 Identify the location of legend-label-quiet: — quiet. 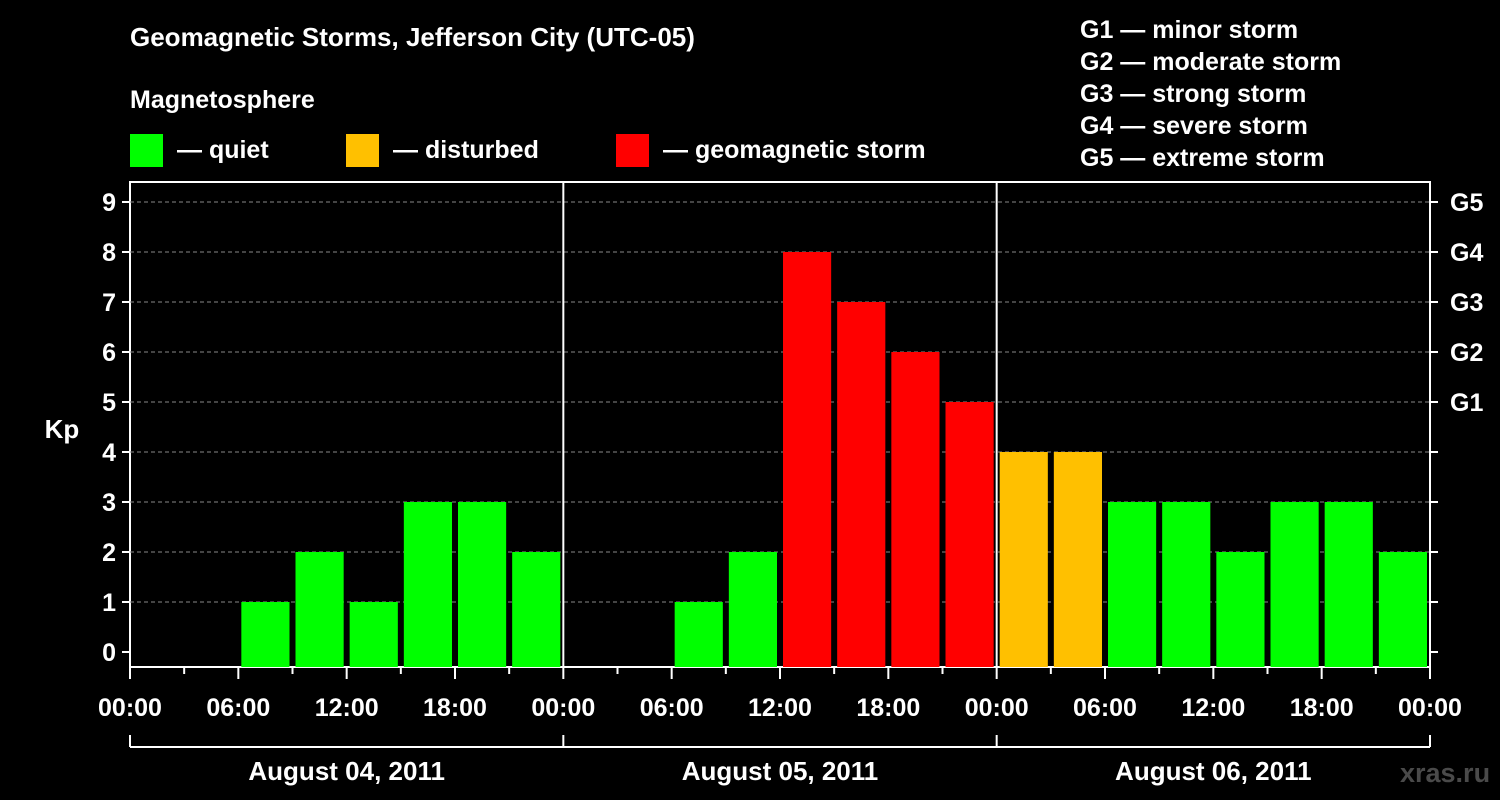
(223, 149).